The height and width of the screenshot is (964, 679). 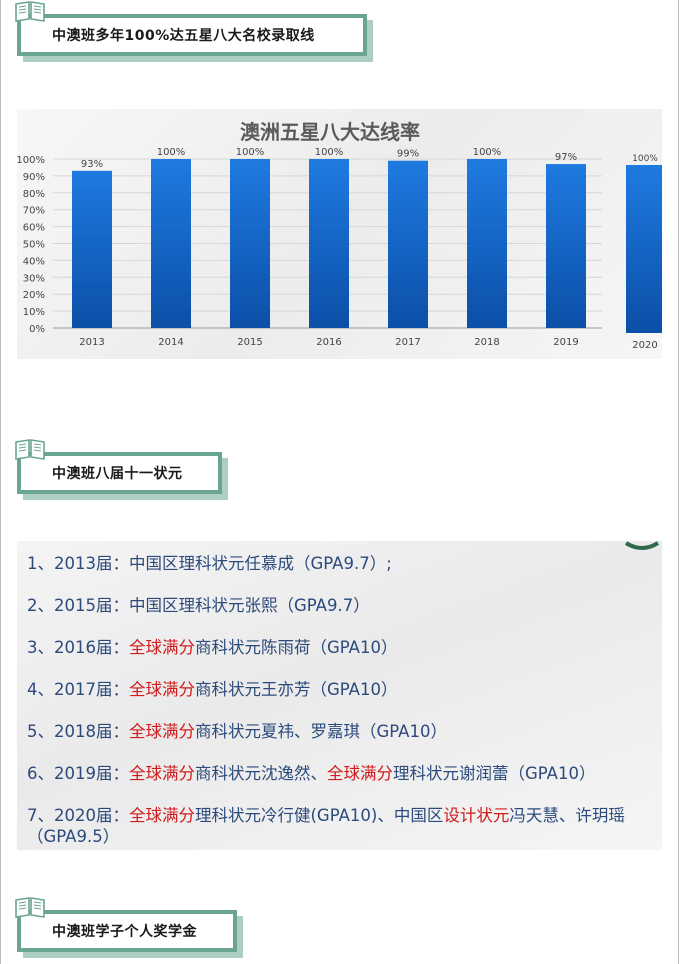 What do you see at coordinates (249, 605) in the screenshot?
I see `champion-text: 中国区理科状元张熙（GPA9.7）` at bounding box center [249, 605].